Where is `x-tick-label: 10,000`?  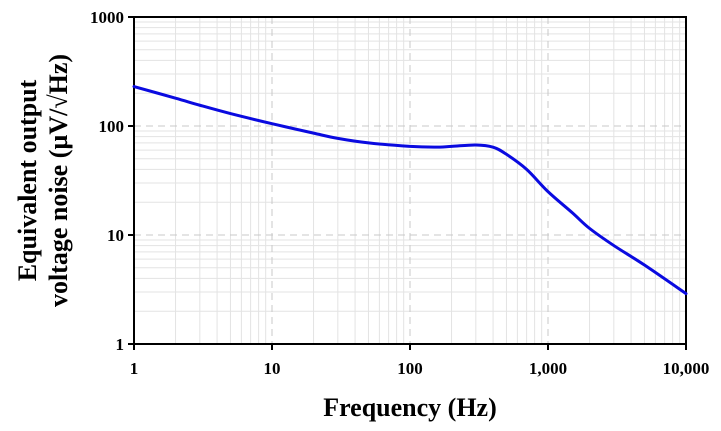 x-tick-label: 10,000 is located at coordinates (686, 368).